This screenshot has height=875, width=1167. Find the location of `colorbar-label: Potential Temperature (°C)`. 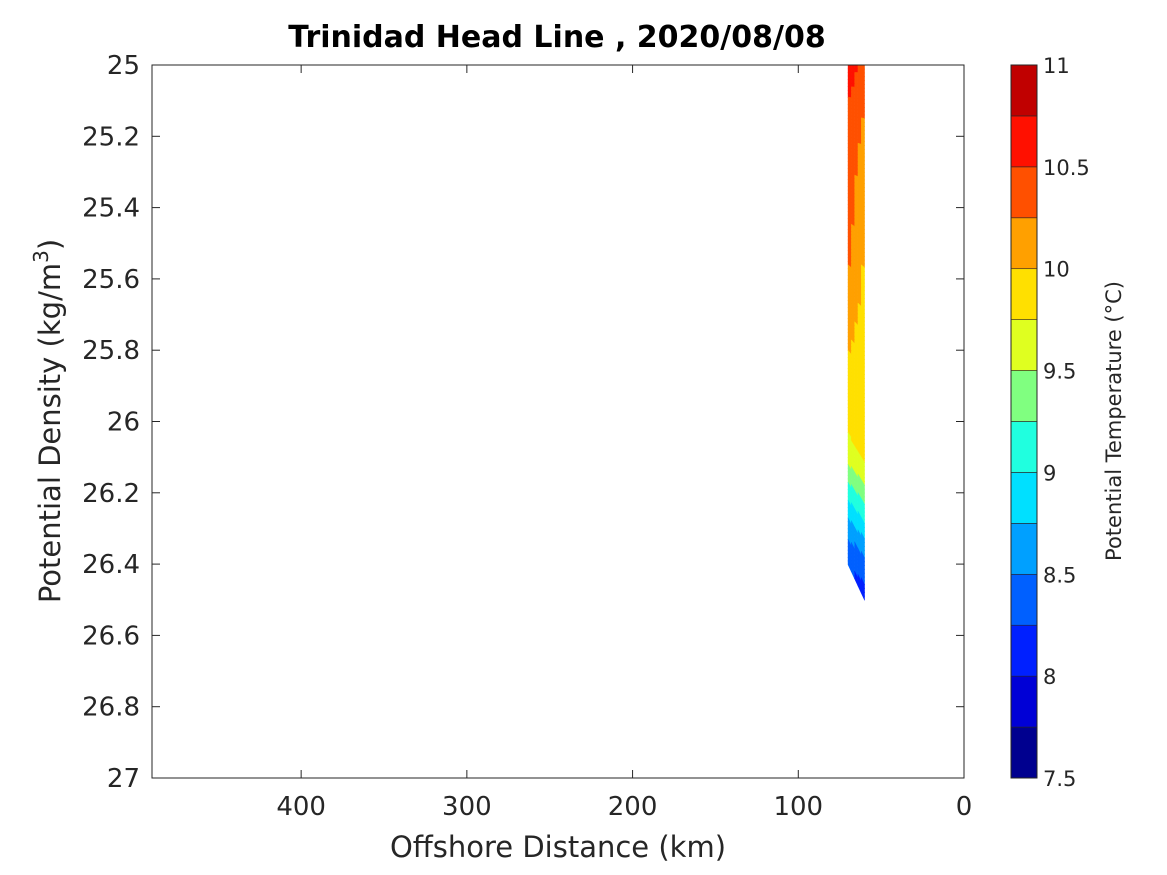

colorbar-label: Potential Temperature (°C) is located at coordinates (1114, 421).